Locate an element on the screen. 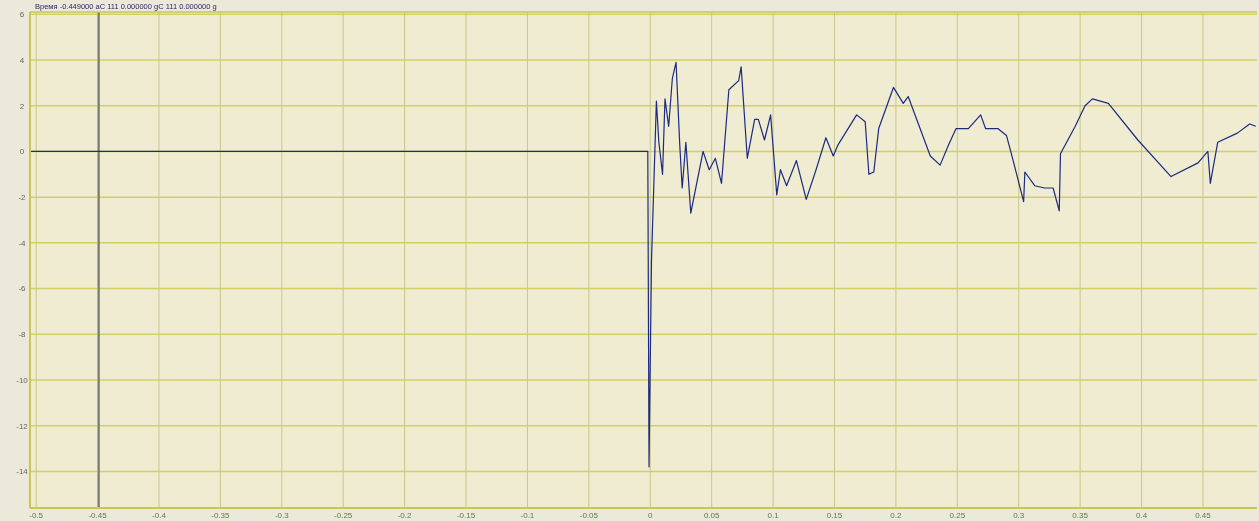  x-tick-label: 0.2 is located at coordinates (896, 515).